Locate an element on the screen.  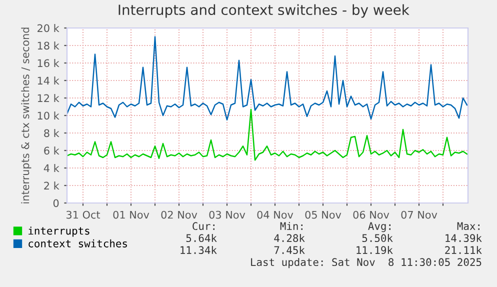
x-tick-label: 06 Nov is located at coordinates (371, 214).